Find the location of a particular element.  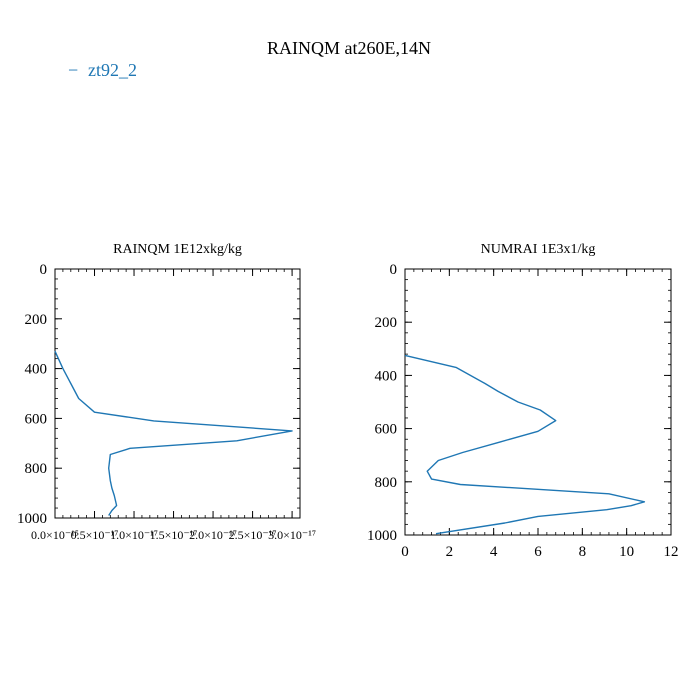

figure-title: RAINQM at260E,14N is located at coordinates (349, 48).